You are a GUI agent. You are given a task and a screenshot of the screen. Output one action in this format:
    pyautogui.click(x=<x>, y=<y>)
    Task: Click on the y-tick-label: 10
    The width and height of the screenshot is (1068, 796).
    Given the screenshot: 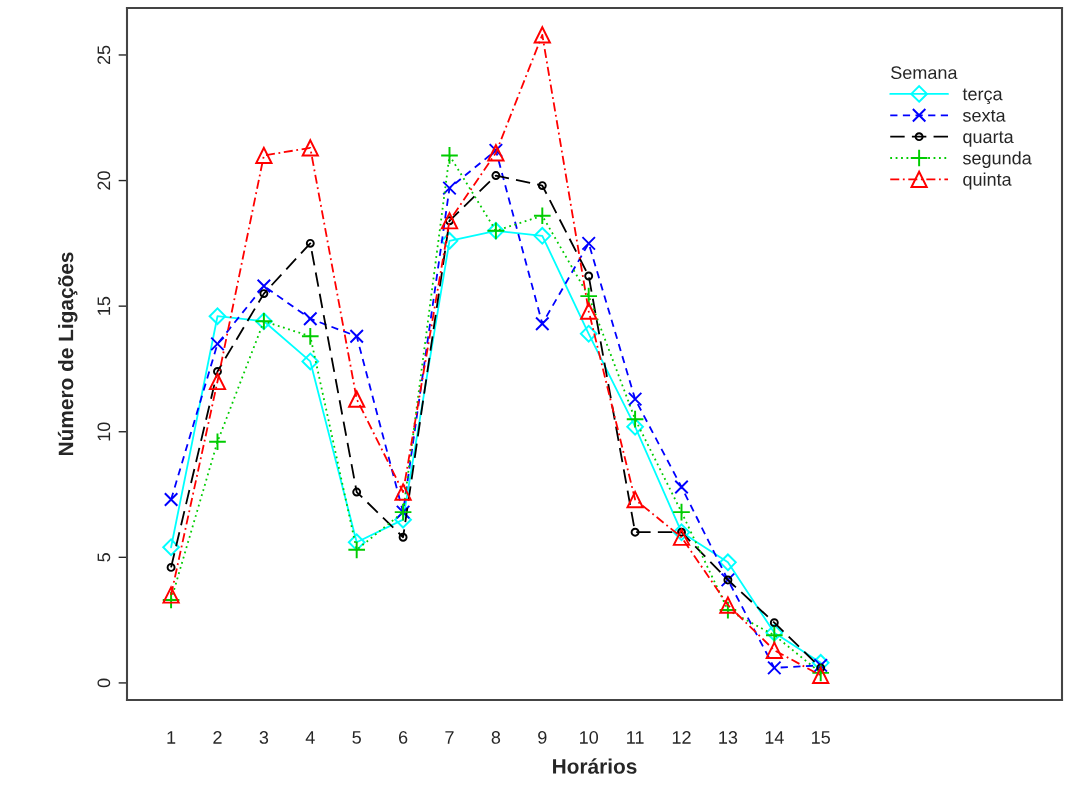 What is the action you would take?
    pyautogui.click(x=104, y=431)
    